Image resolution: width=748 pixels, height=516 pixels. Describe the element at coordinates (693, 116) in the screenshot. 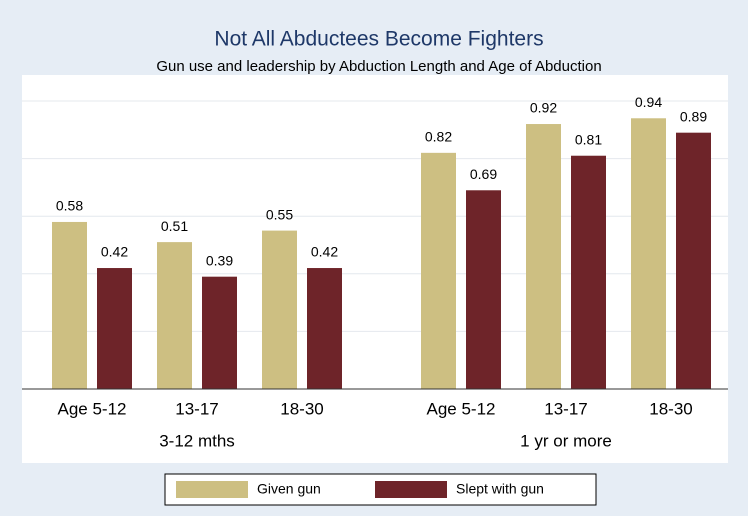

I see `value-label: 0.89` at that location.